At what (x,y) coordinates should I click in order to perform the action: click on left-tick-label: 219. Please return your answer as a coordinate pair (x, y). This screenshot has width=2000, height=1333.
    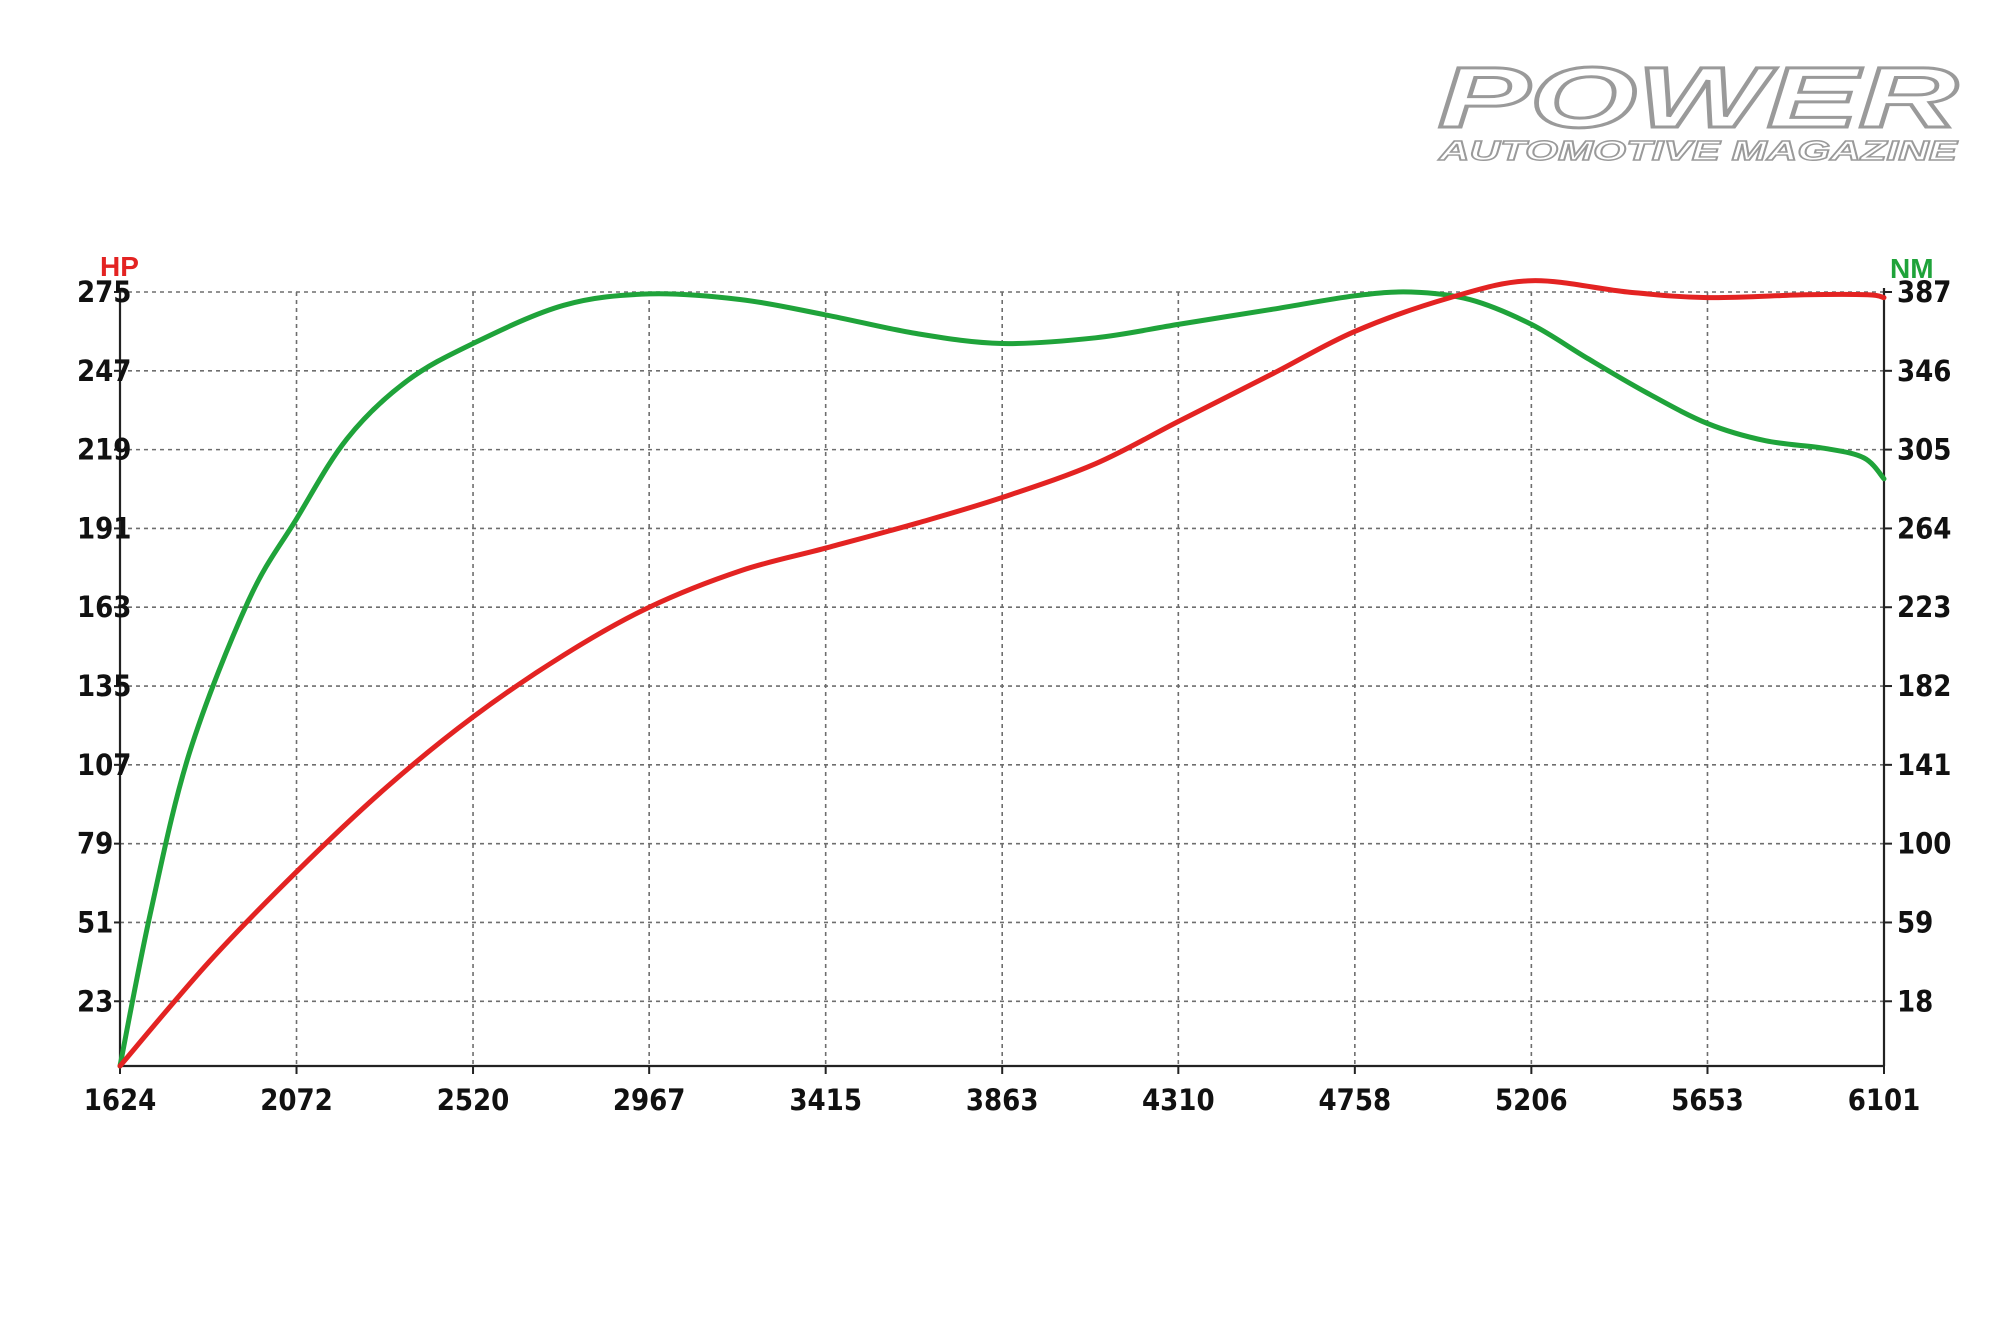
    Looking at the image, I should click on (104, 450).